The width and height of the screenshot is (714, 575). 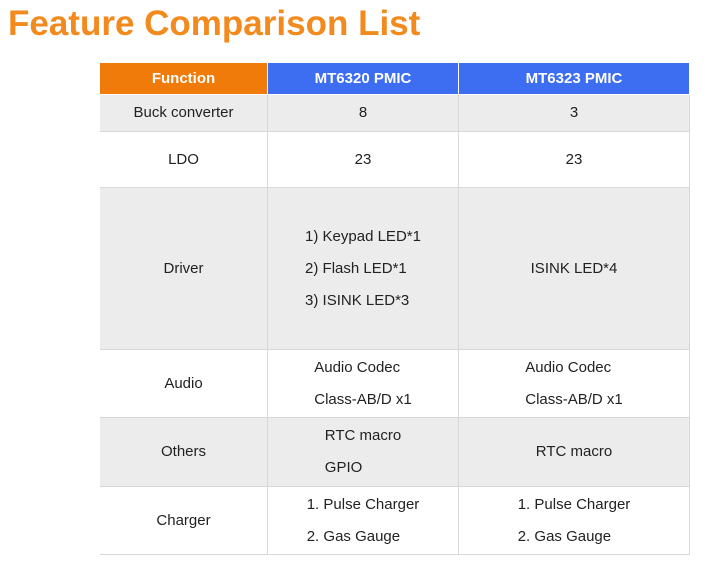 I want to click on table-cell: LDO, so click(x=184, y=160).